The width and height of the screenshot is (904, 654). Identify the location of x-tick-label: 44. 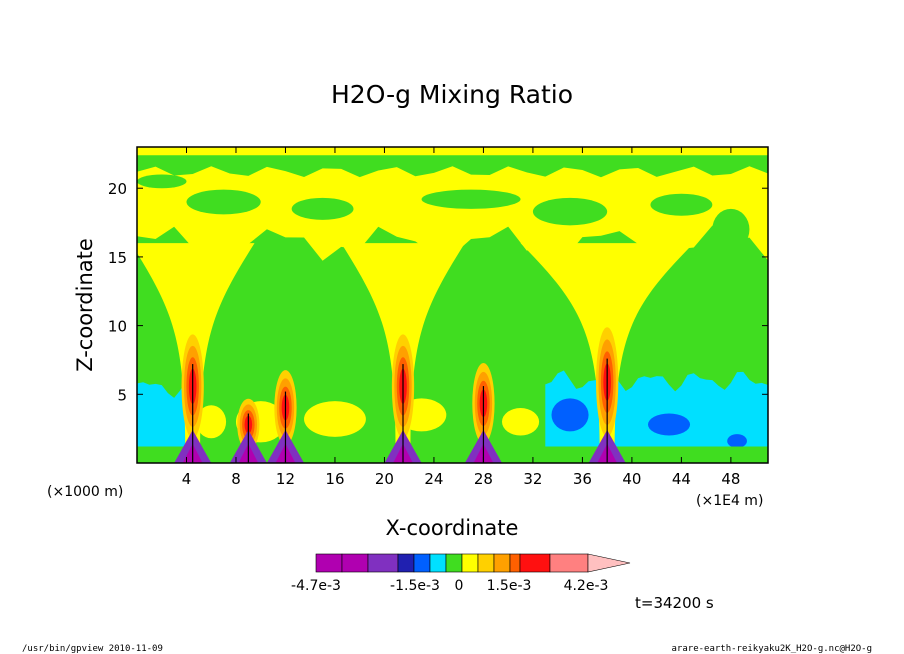
(681, 479).